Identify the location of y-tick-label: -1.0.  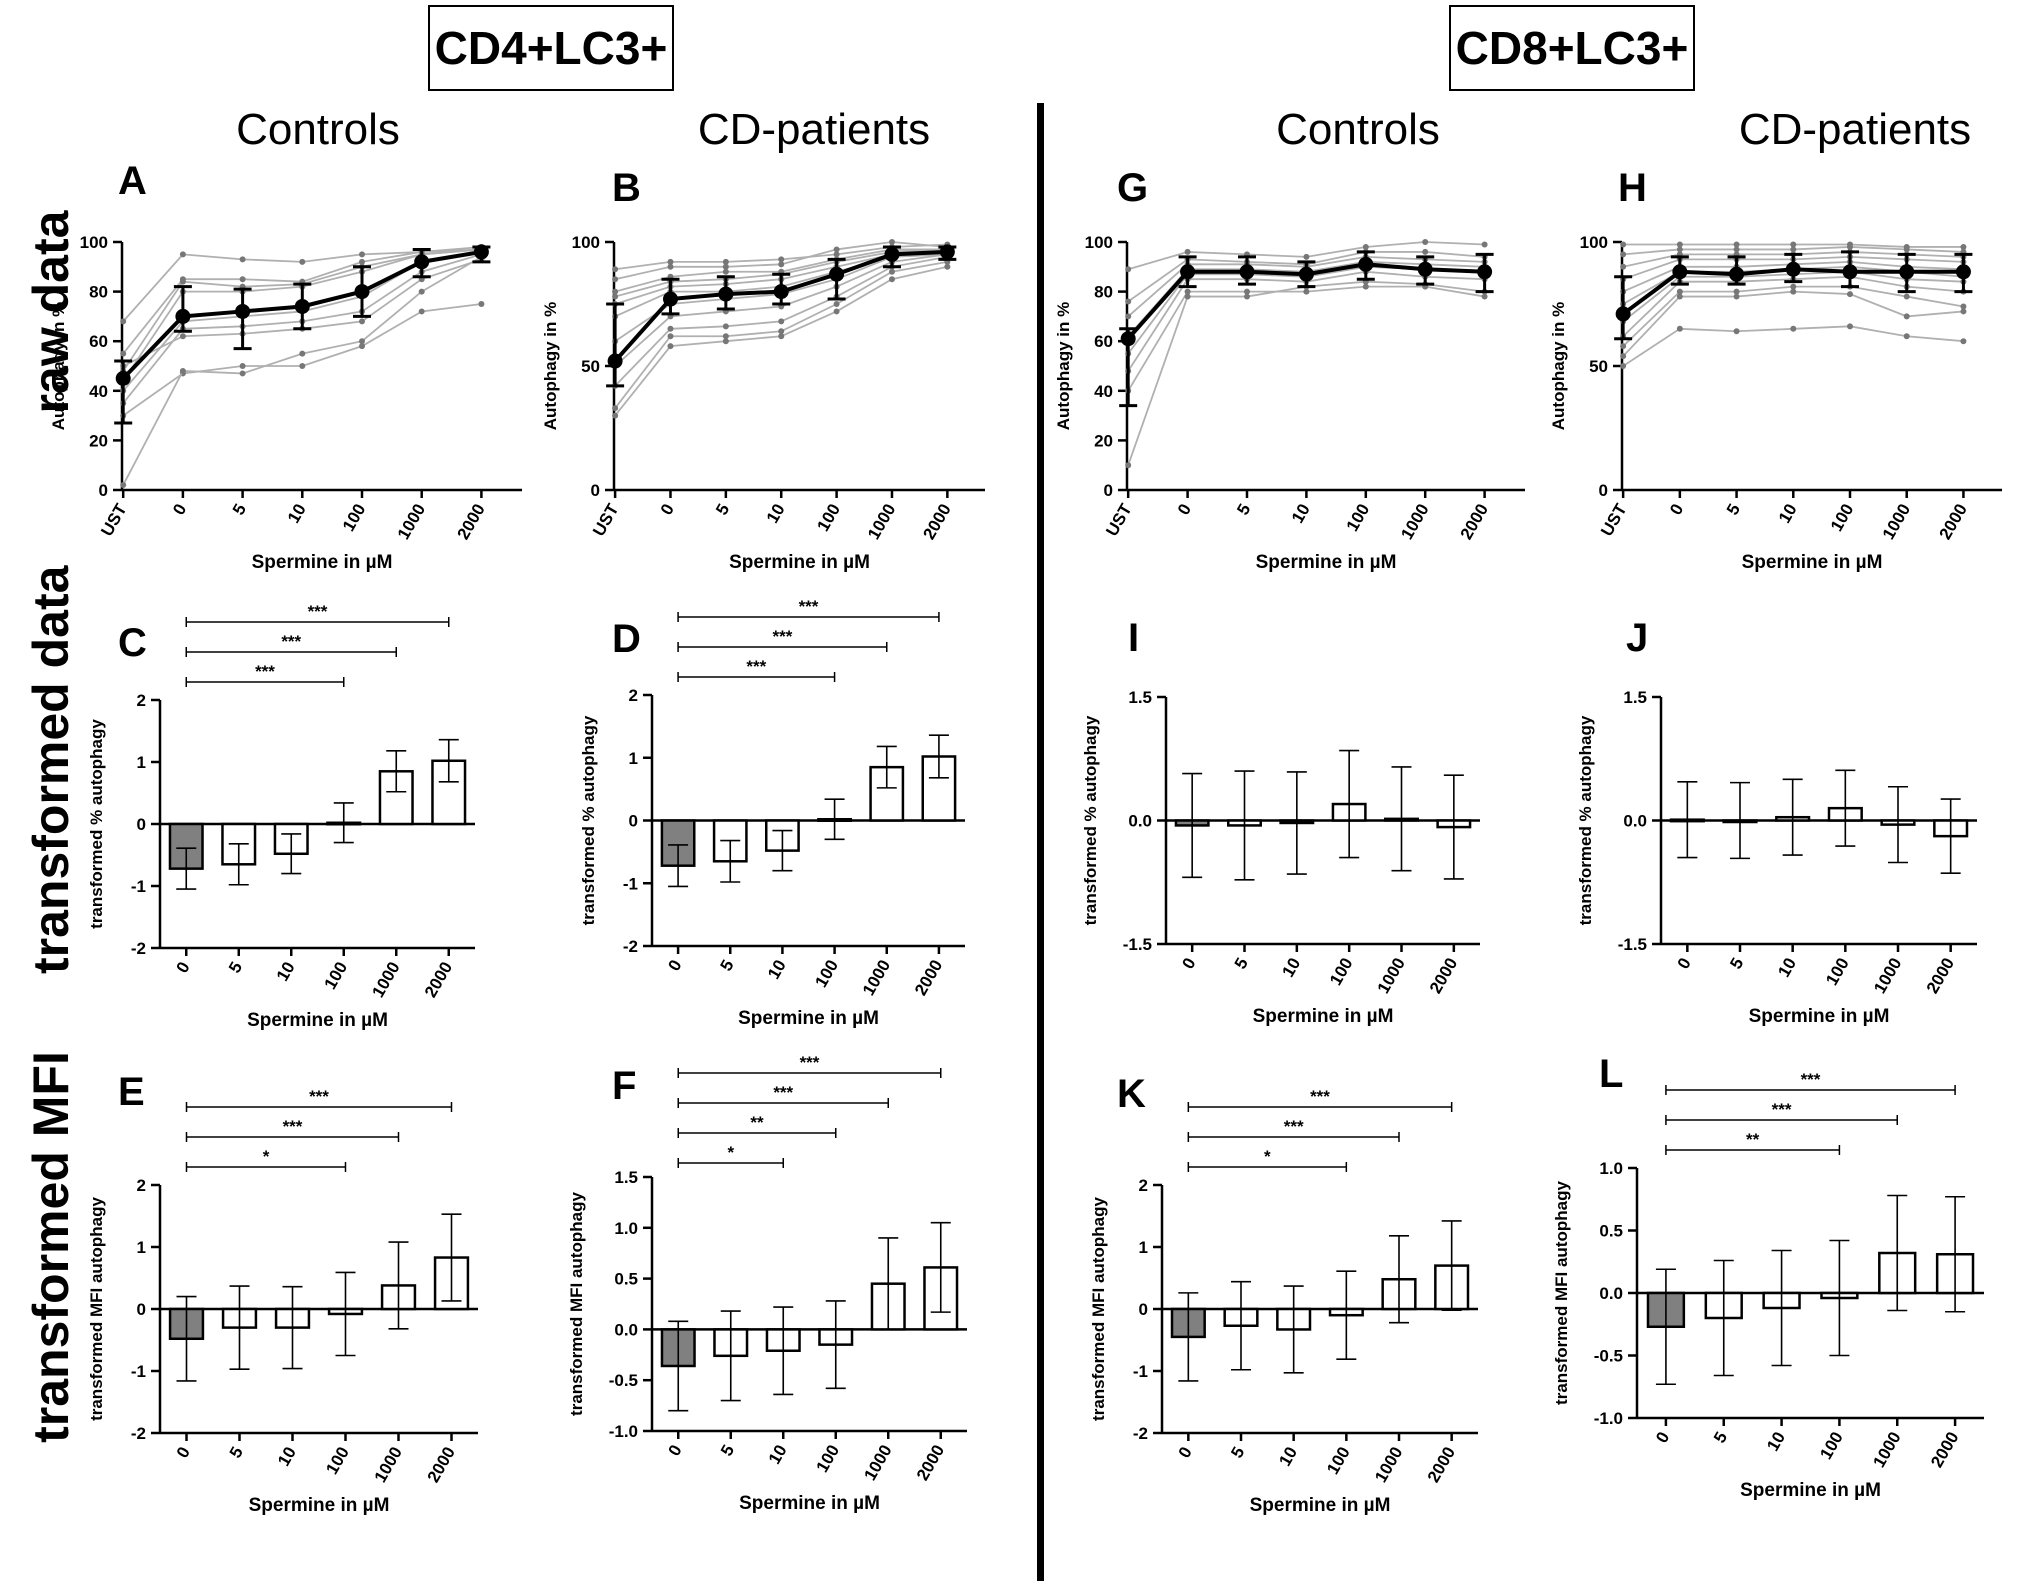
(1608, 1418).